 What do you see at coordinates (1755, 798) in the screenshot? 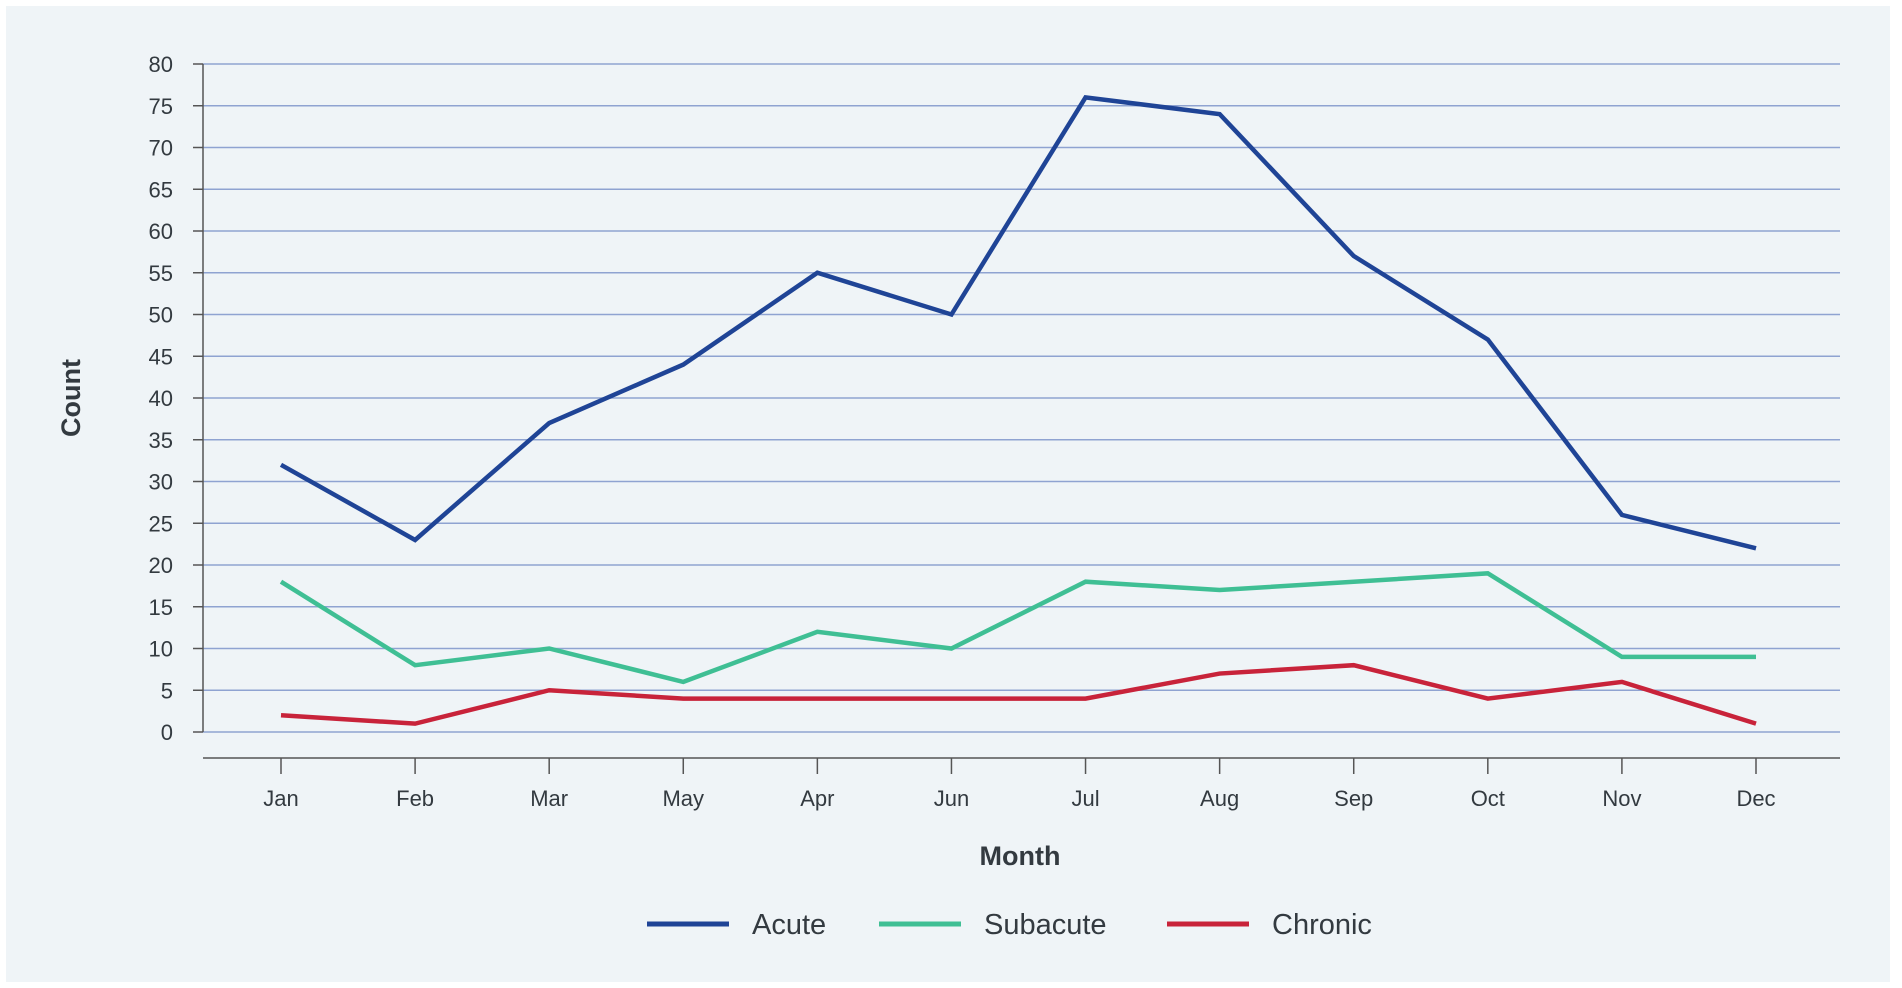
I see `x-tick-label: Dec` at bounding box center [1755, 798].